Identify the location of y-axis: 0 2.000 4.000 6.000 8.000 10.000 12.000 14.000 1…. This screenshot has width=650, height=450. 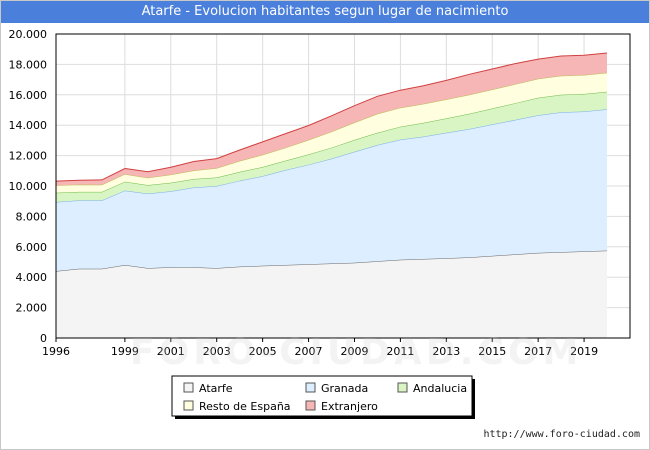
(28, 186).